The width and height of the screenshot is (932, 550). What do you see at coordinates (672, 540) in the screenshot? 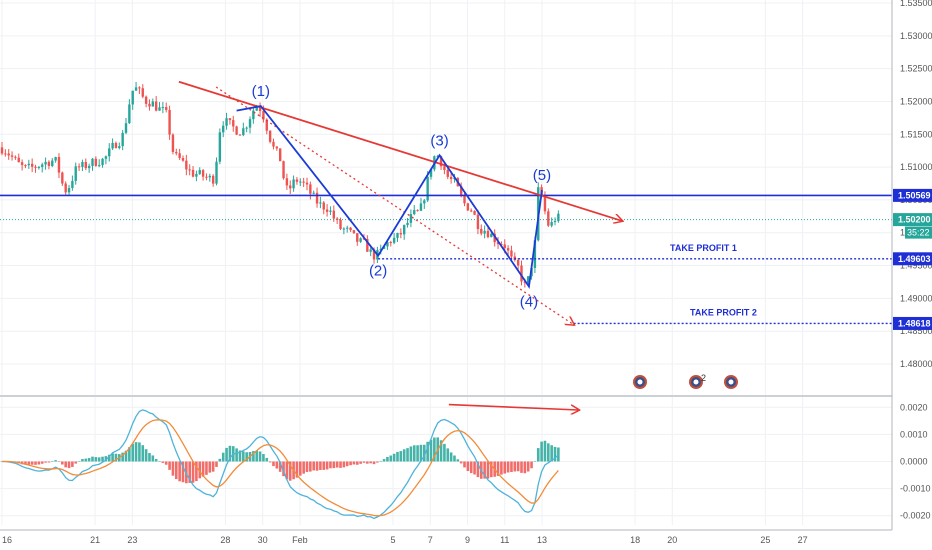
I see `time-tick-label: 20` at bounding box center [672, 540].